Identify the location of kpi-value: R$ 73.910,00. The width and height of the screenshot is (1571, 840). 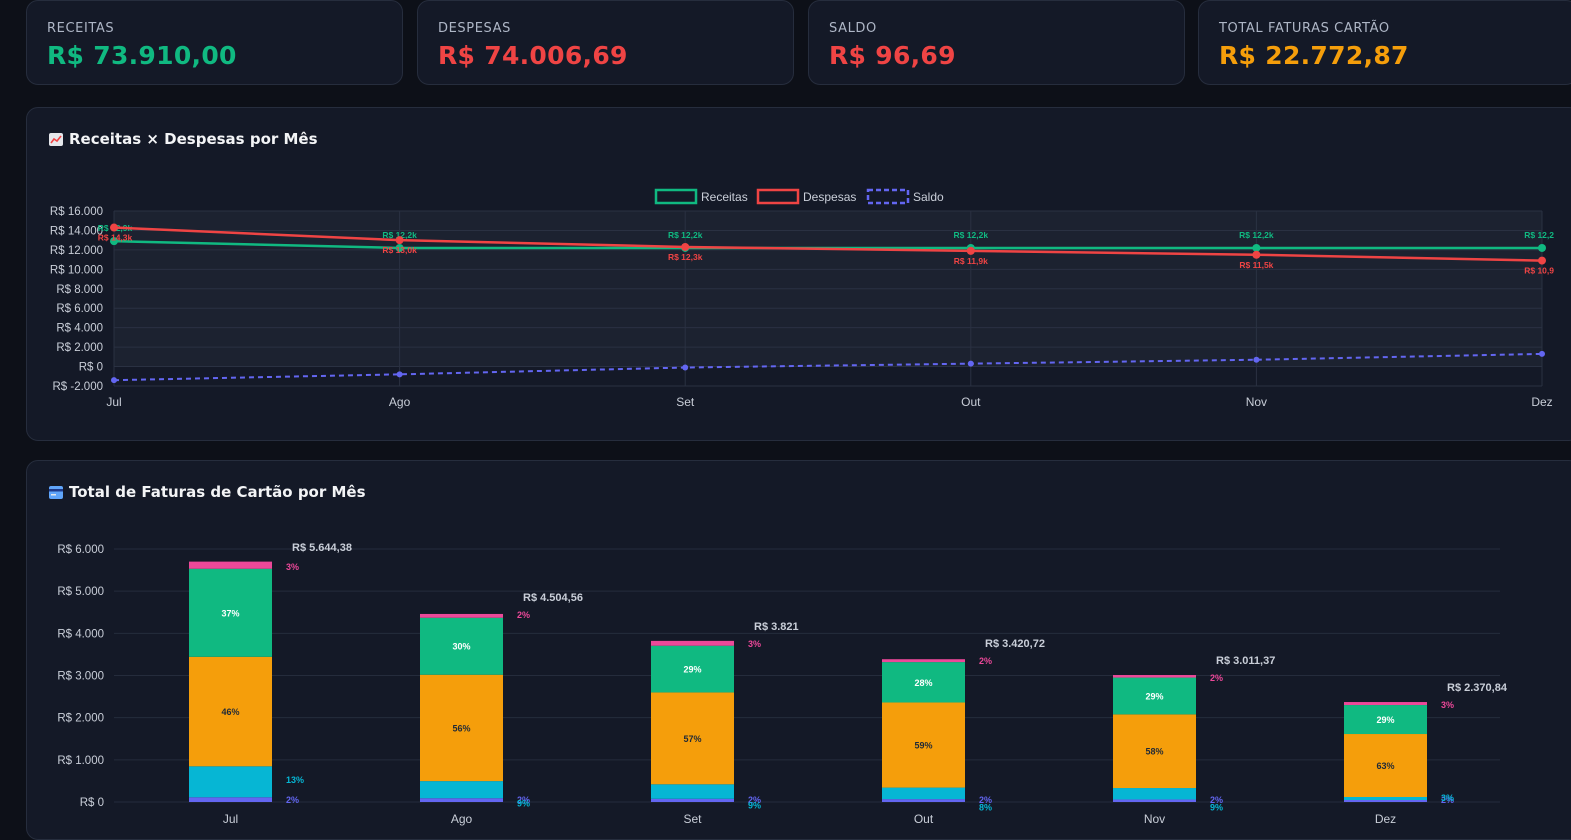
(142, 55).